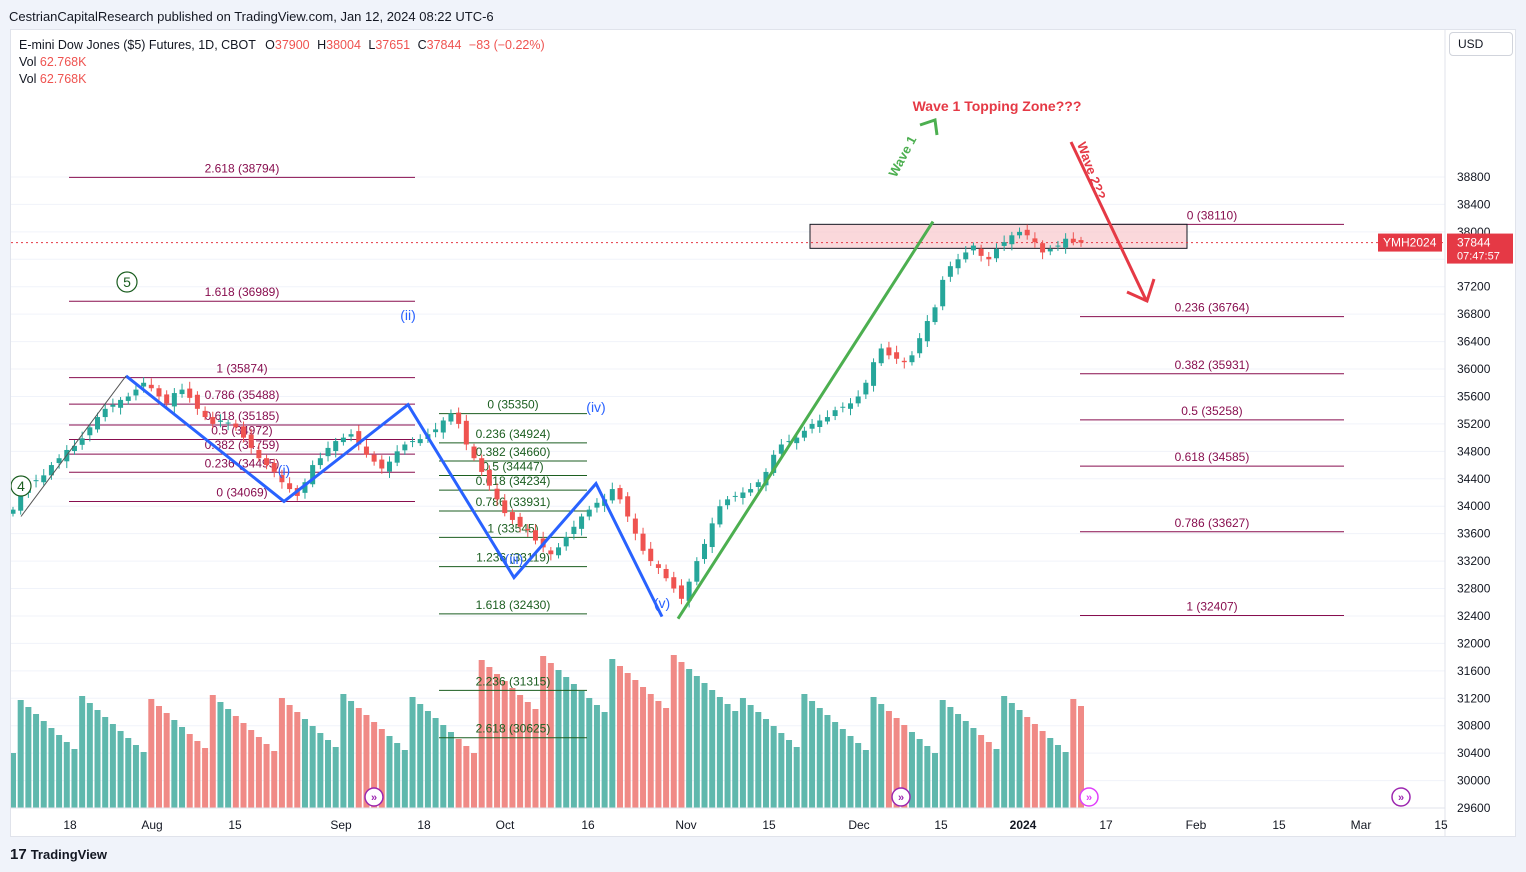 The width and height of the screenshot is (1526, 872). What do you see at coordinates (513, 452) in the screenshot?
I see `fib-label: 0.382 (34660)` at bounding box center [513, 452].